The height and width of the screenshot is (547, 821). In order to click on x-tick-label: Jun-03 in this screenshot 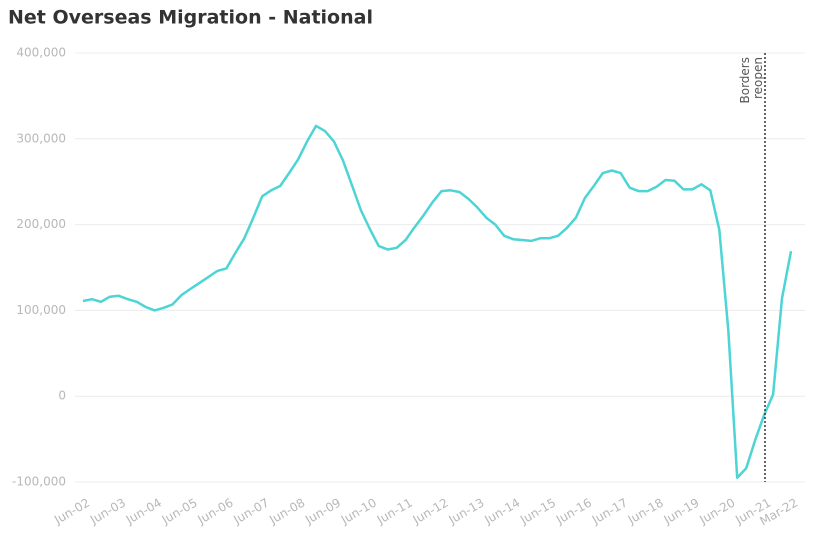, I will do `click(107, 512)`.